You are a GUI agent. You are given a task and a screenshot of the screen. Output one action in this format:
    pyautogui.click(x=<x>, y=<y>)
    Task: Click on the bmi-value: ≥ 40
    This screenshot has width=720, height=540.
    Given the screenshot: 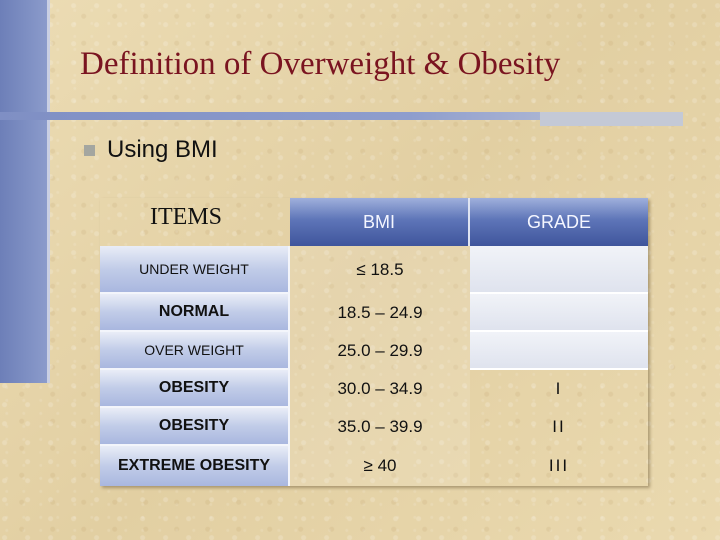 What is the action you would take?
    pyautogui.click(x=380, y=466)
    